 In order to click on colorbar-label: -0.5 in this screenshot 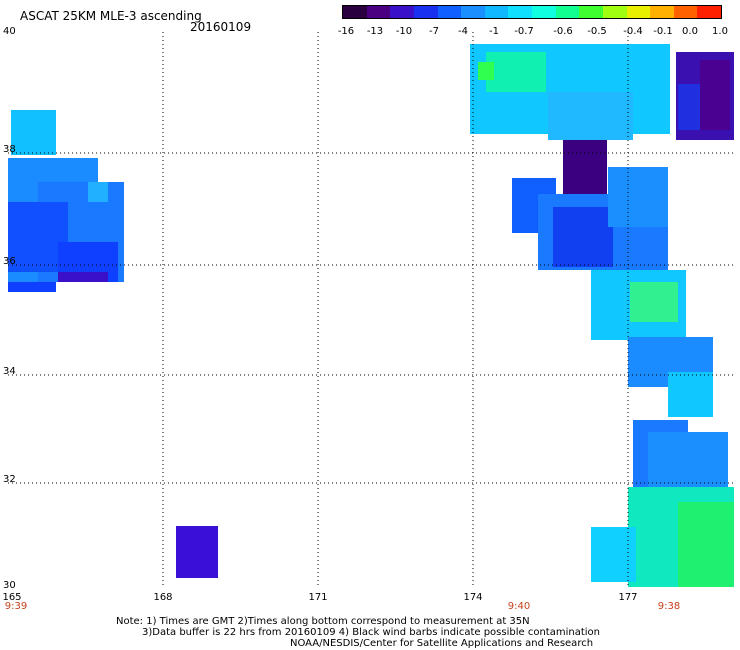, I will do `click(597, 31)`.